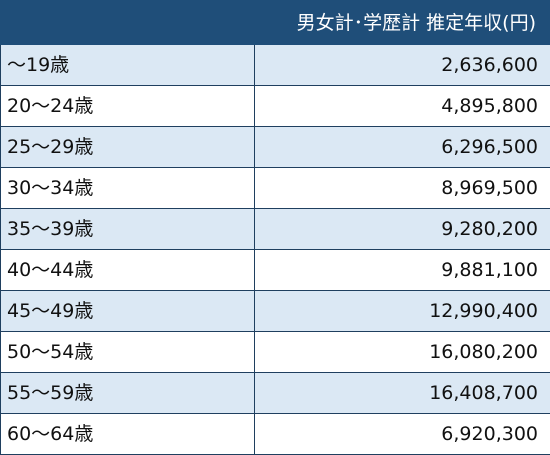 This screenshot has width=550, height=455. I want to click on header-row: 男女計･学歴計 推定年収(円), so click(275, 22).